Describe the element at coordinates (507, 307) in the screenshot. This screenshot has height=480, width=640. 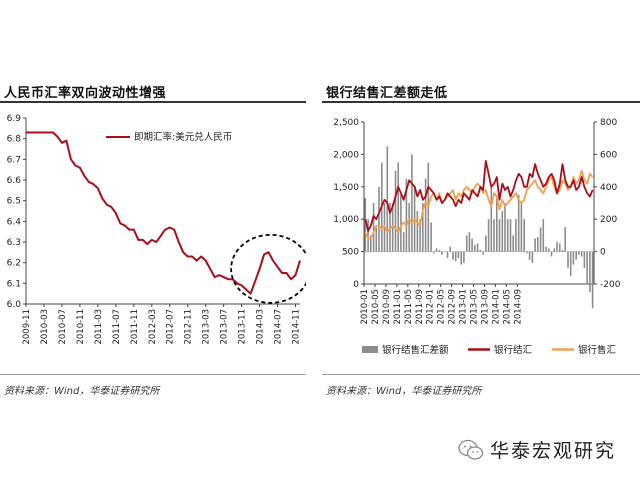
I see `x-tick-label: 2014-05` at that location.